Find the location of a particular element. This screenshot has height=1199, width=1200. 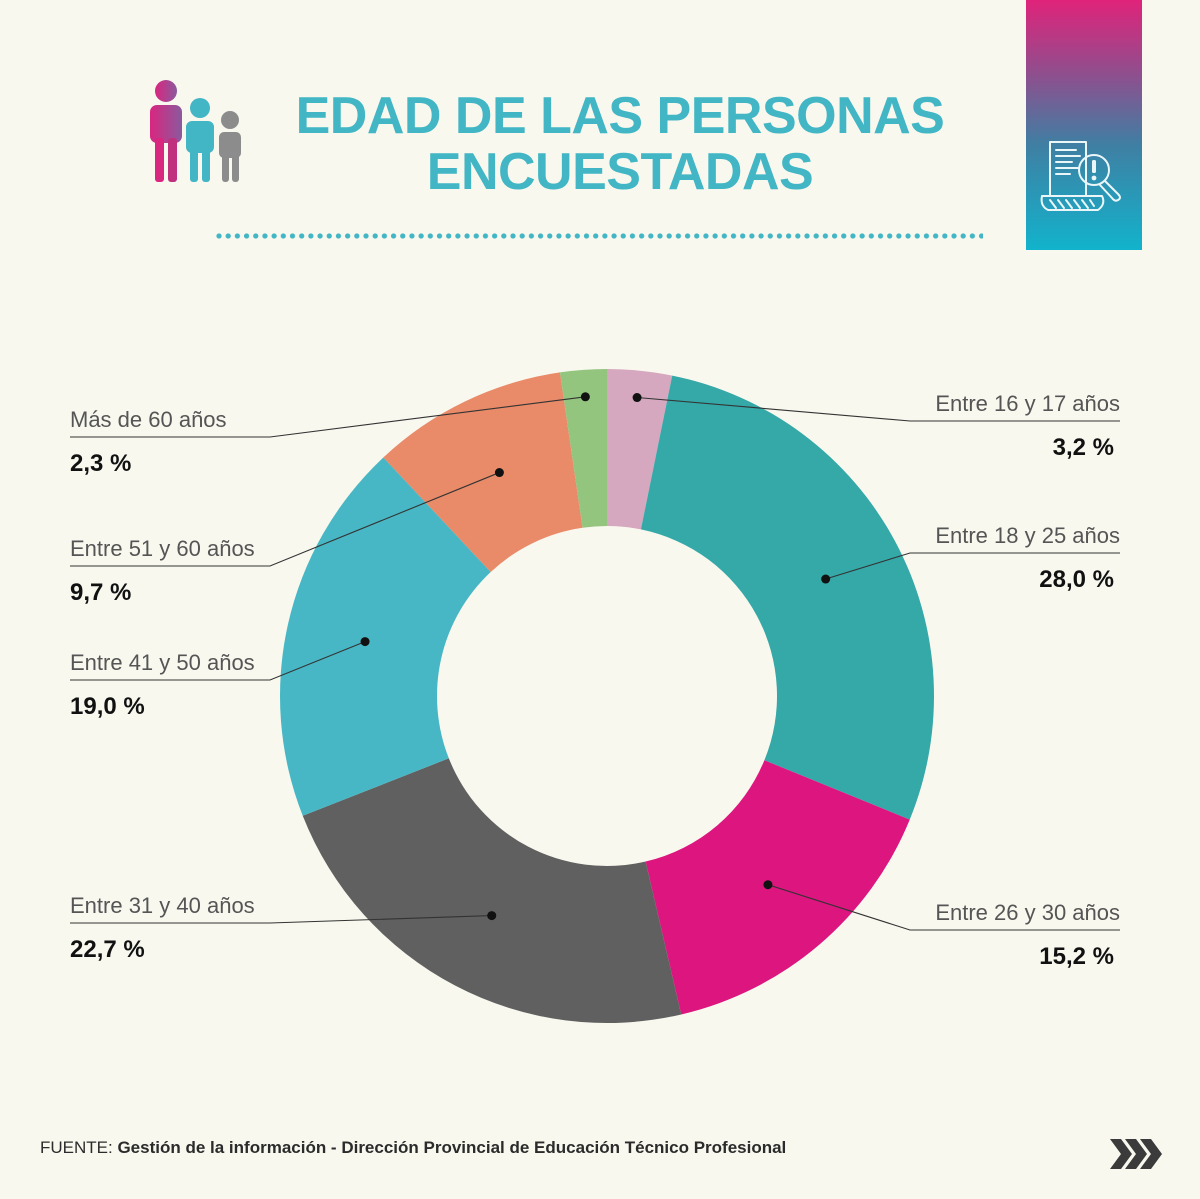

slice-value-7: 2,3 % is located at coordinates (100, 463).